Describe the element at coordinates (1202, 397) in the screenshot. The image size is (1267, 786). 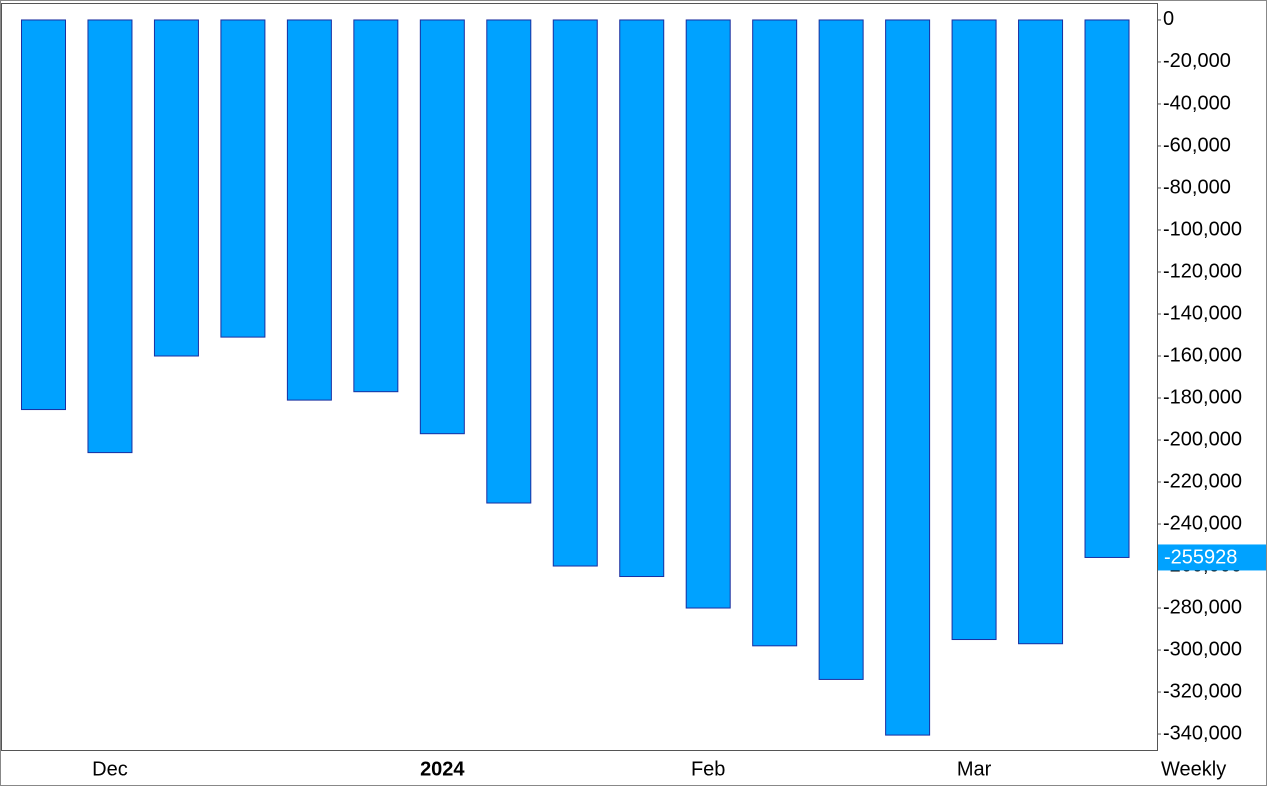
I see `y-tick-label: -180,000` at that location.